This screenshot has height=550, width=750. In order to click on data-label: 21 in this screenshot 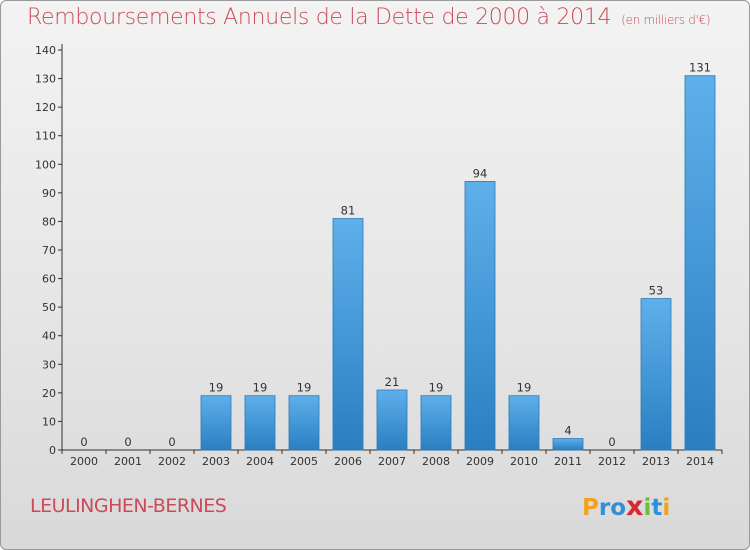, I will do `click(392, 382)`.